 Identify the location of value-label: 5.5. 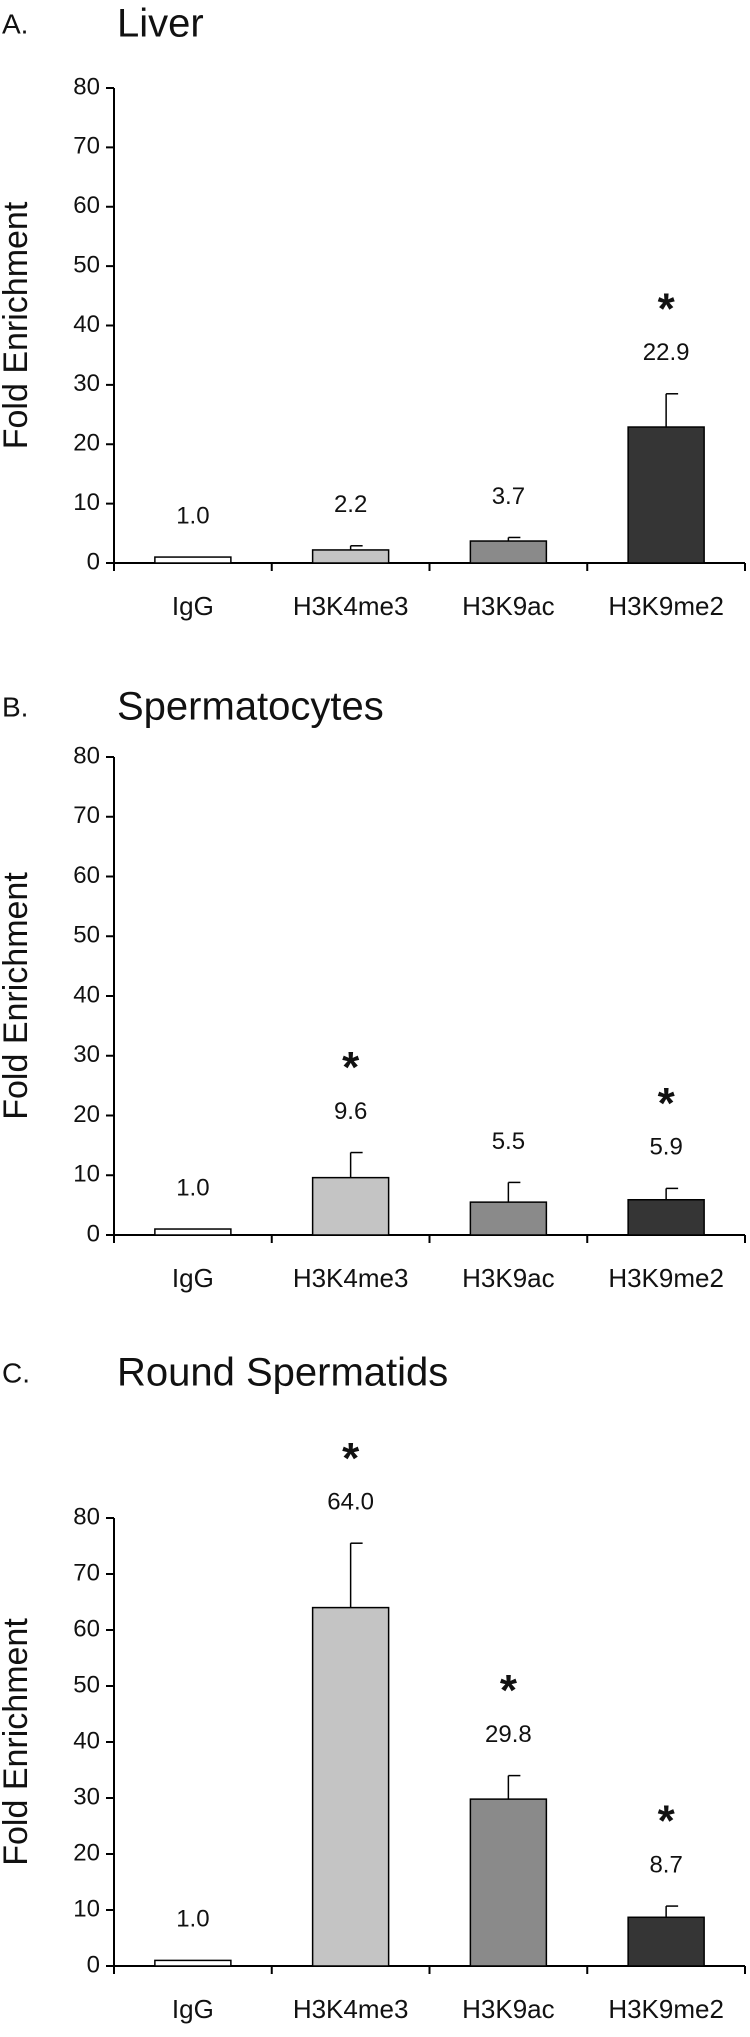
(508, 1141).